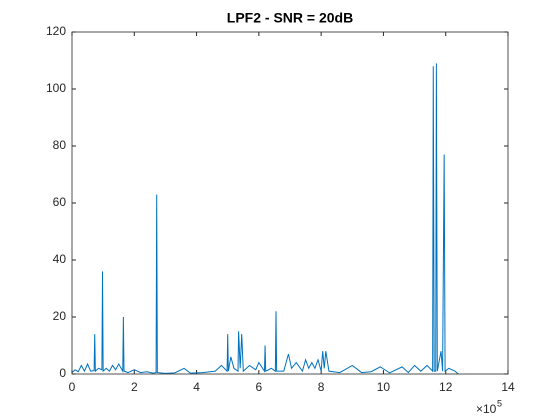 Image resolution: width=560 pixels, height=420 pixels. Describe the element at coordinates (60, 316) in the screenshot. I see `y-tick-label: 20` at that location.